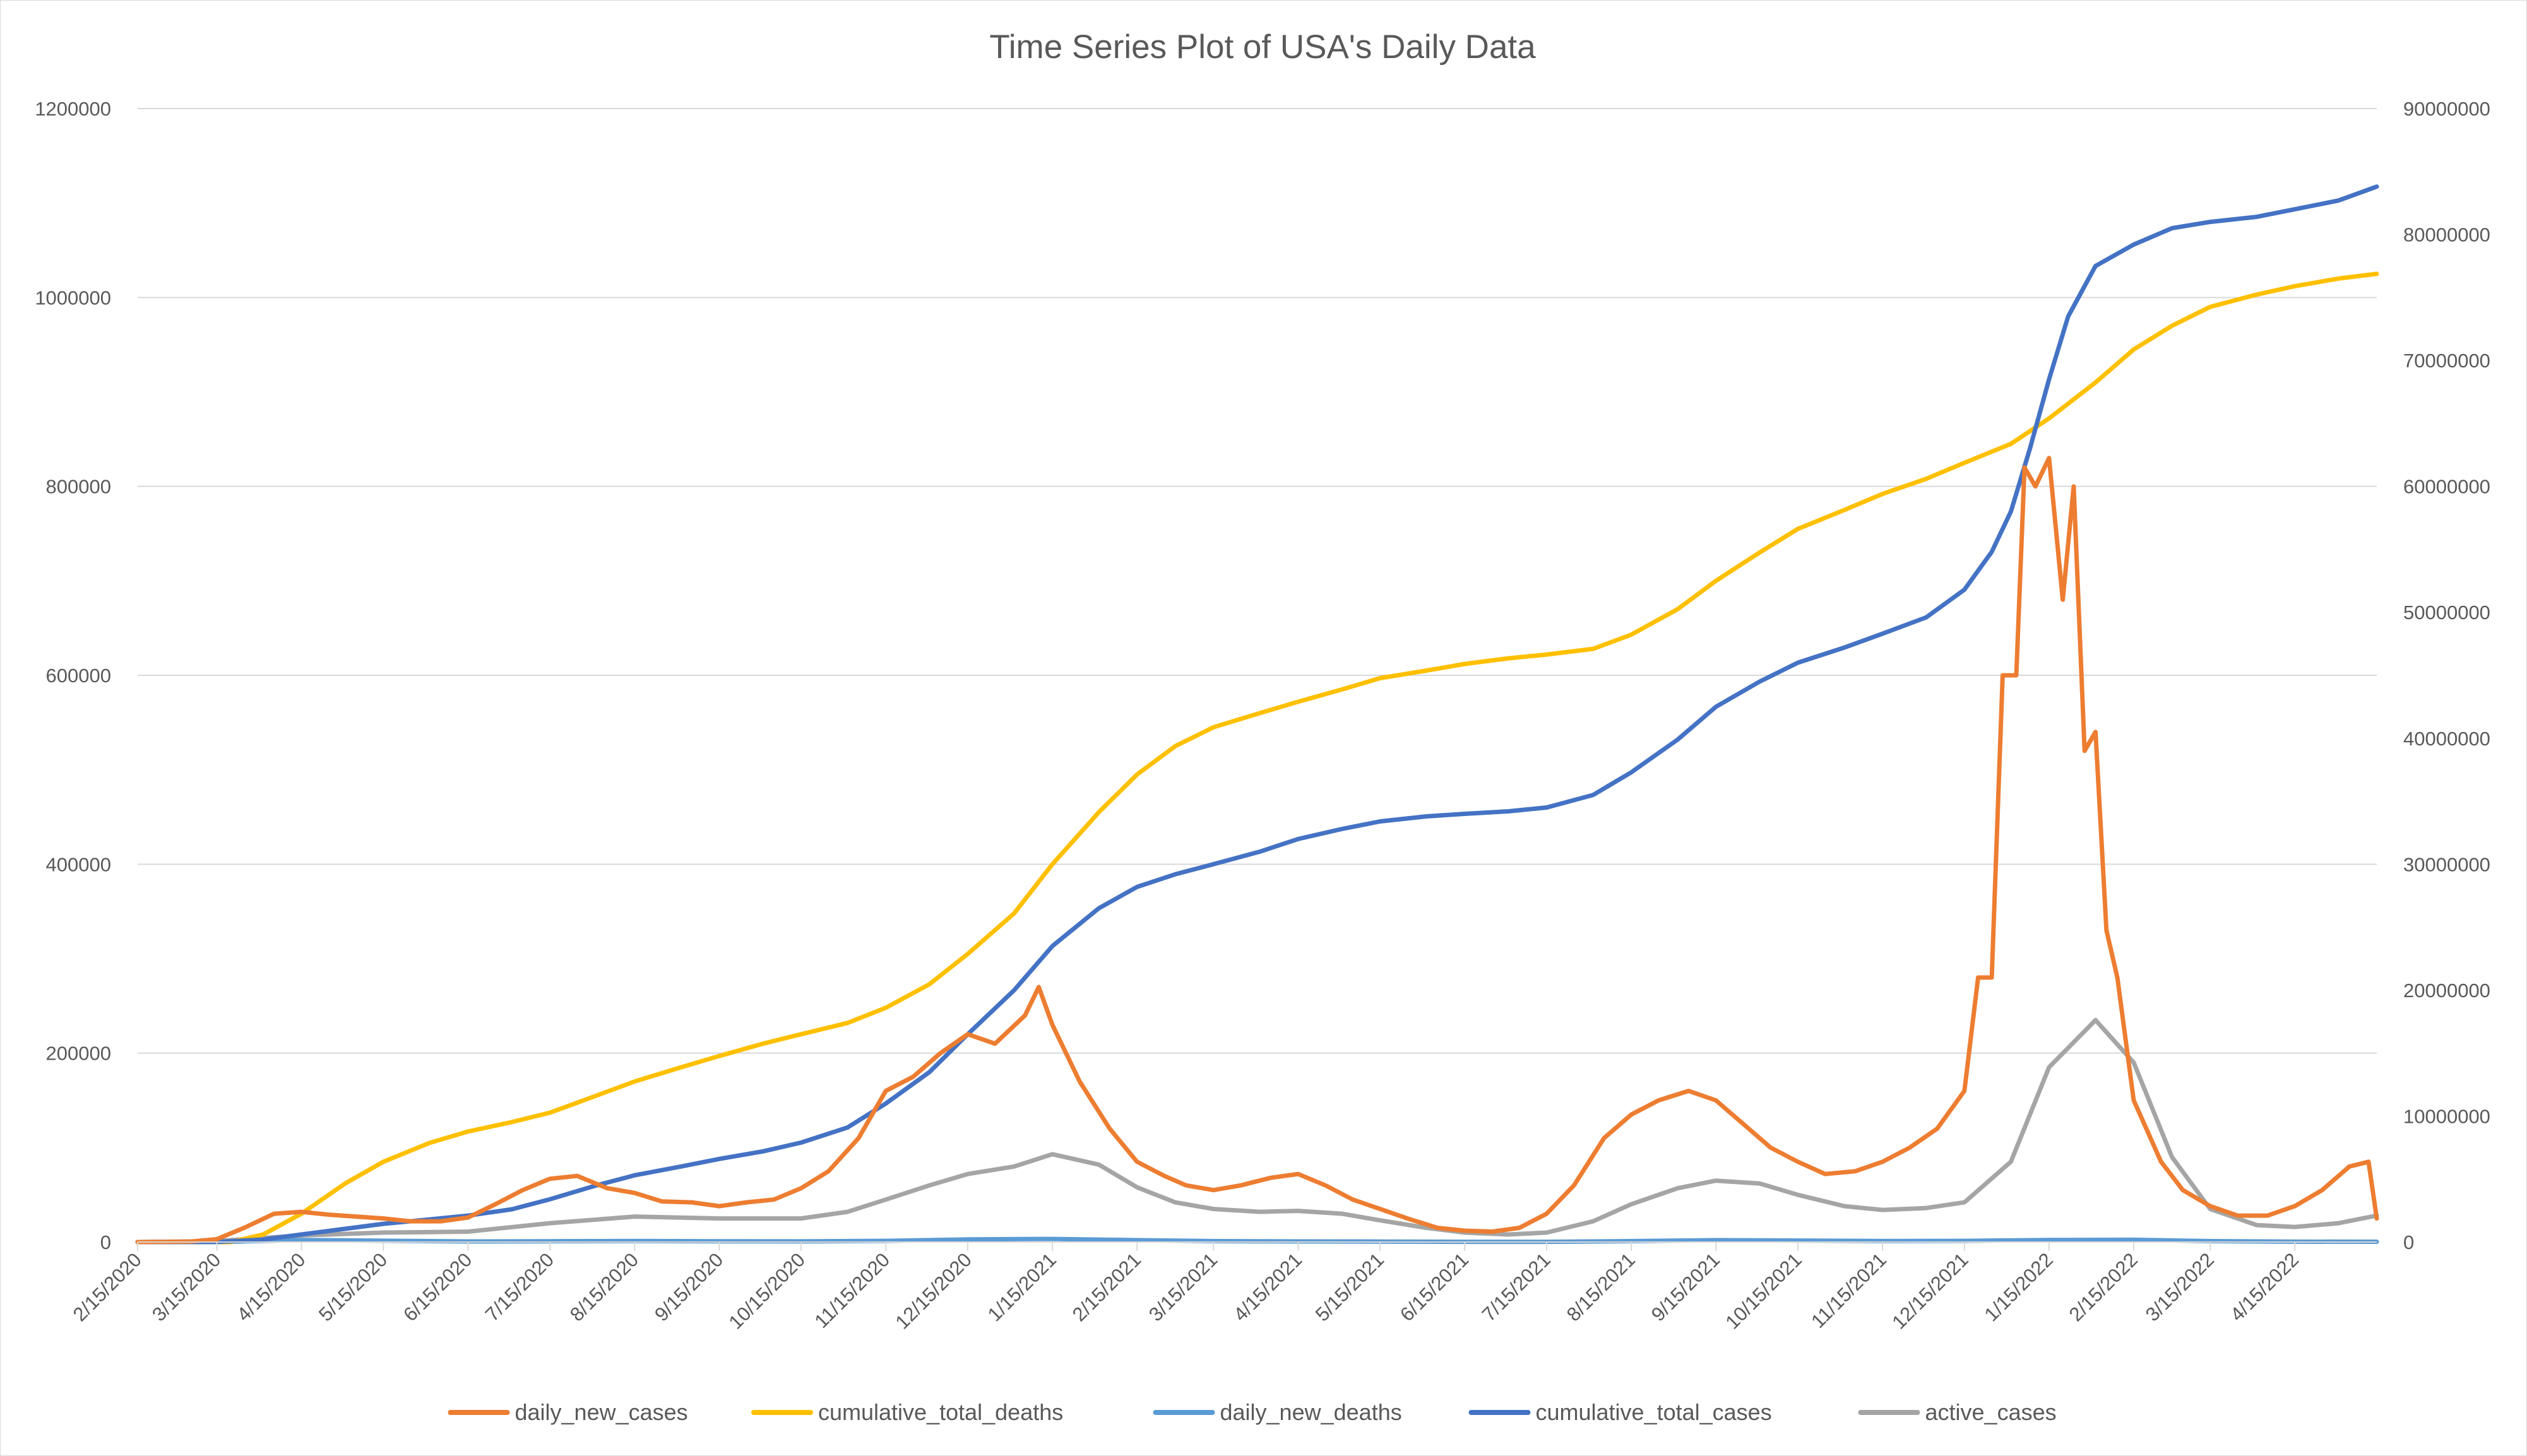 The height and width of the screenshot is (1456, 2527). I want to click on legend-label-daily-new-cases: daily_new_cases, so click(601, 1412).